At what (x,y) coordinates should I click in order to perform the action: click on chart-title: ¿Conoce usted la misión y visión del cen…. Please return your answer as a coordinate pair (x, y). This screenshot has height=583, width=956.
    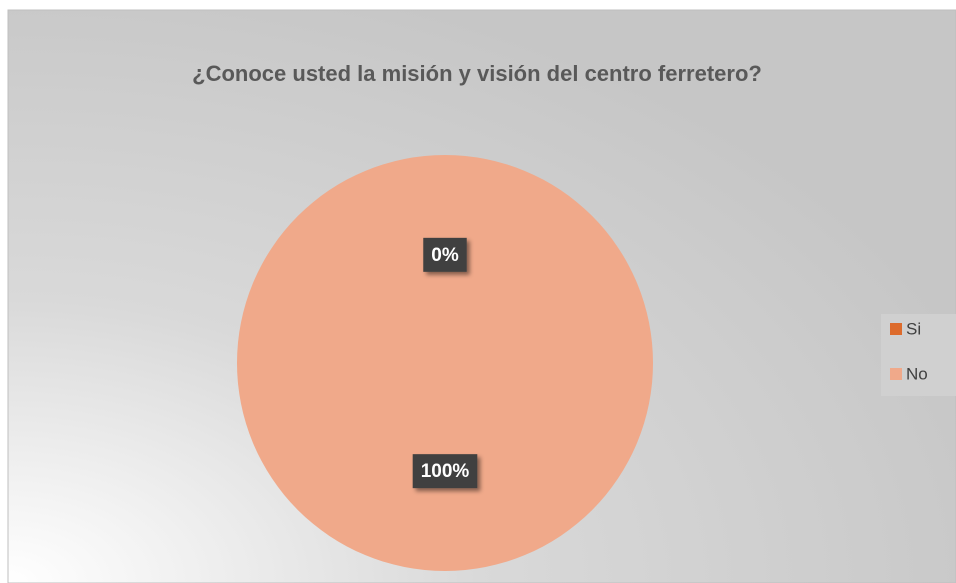
    Looking at the image, I should click on (477, 73).